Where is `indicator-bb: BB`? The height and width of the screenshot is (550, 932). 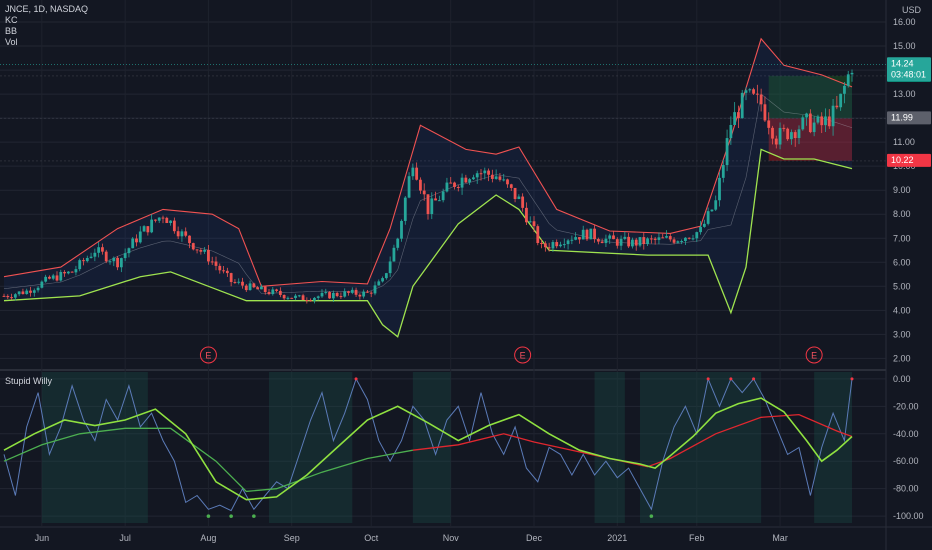 indicator-bb: BB is located at coordinates (11, 31).